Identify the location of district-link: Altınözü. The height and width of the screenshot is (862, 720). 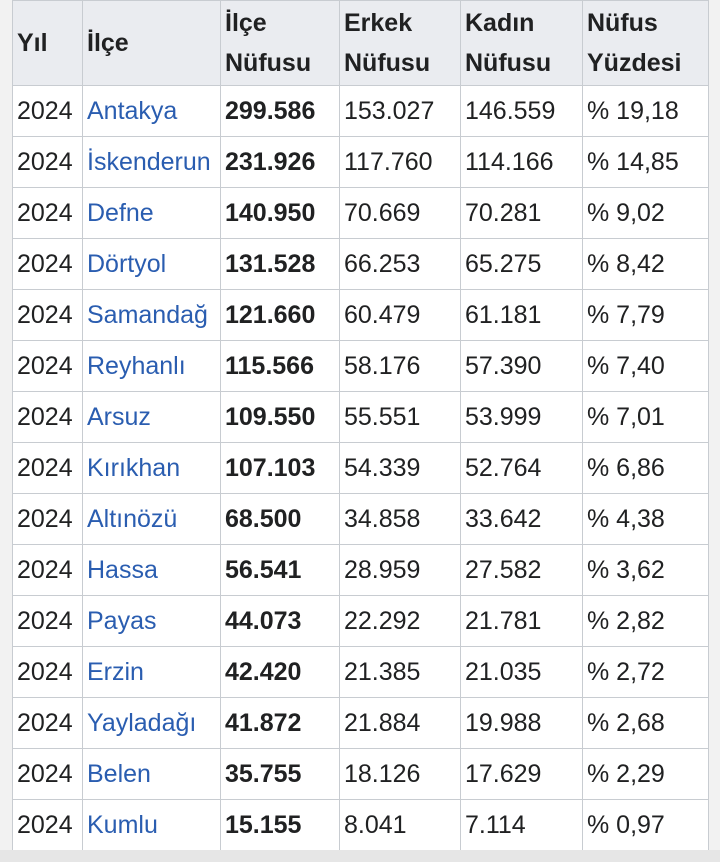
(151, 519).